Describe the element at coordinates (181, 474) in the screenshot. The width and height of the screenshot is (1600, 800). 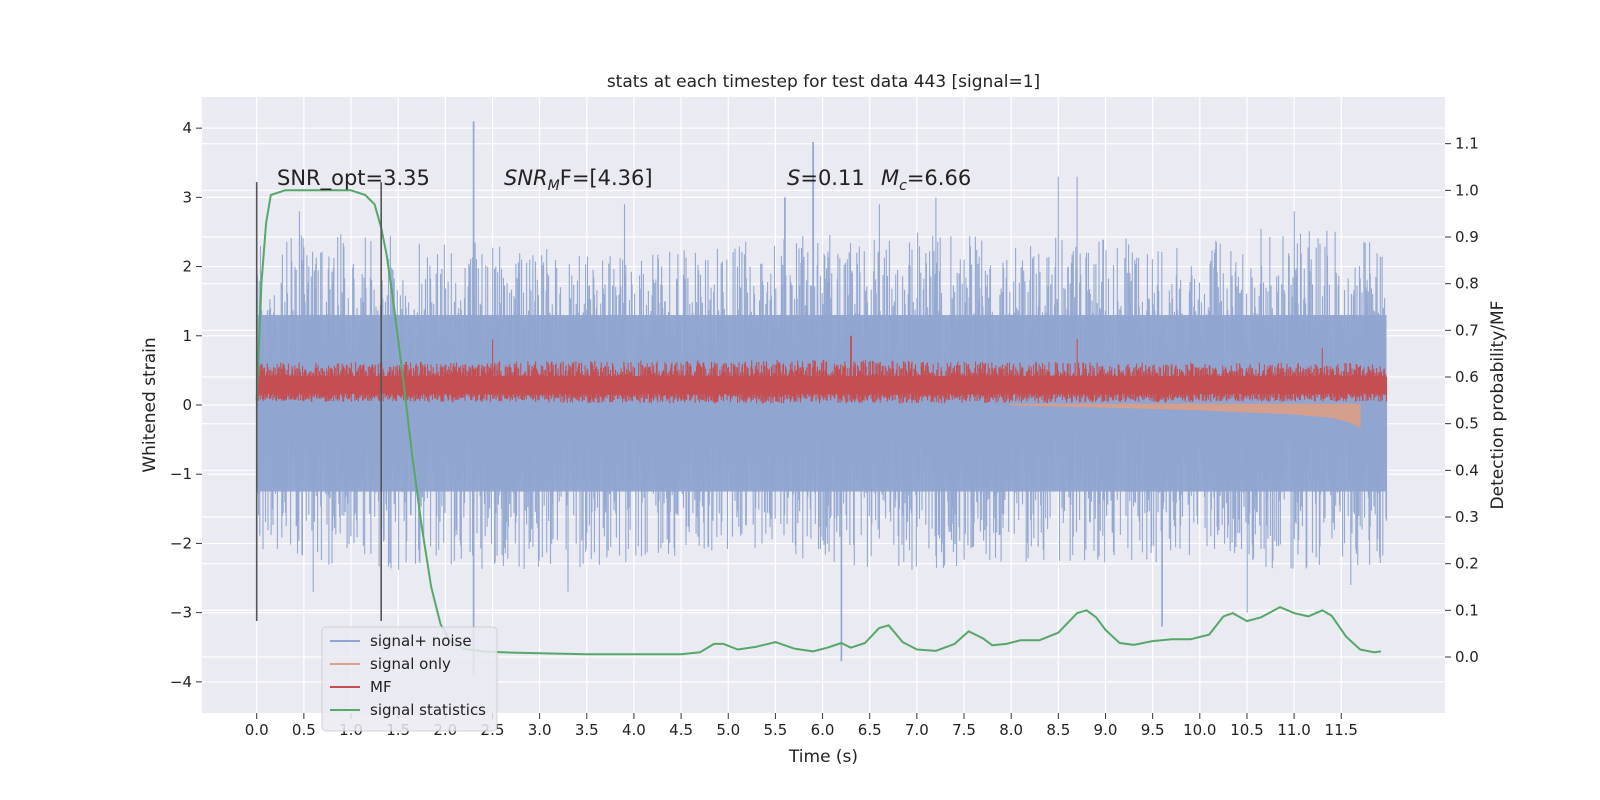
I see `y-tick-label: −1` at that location.